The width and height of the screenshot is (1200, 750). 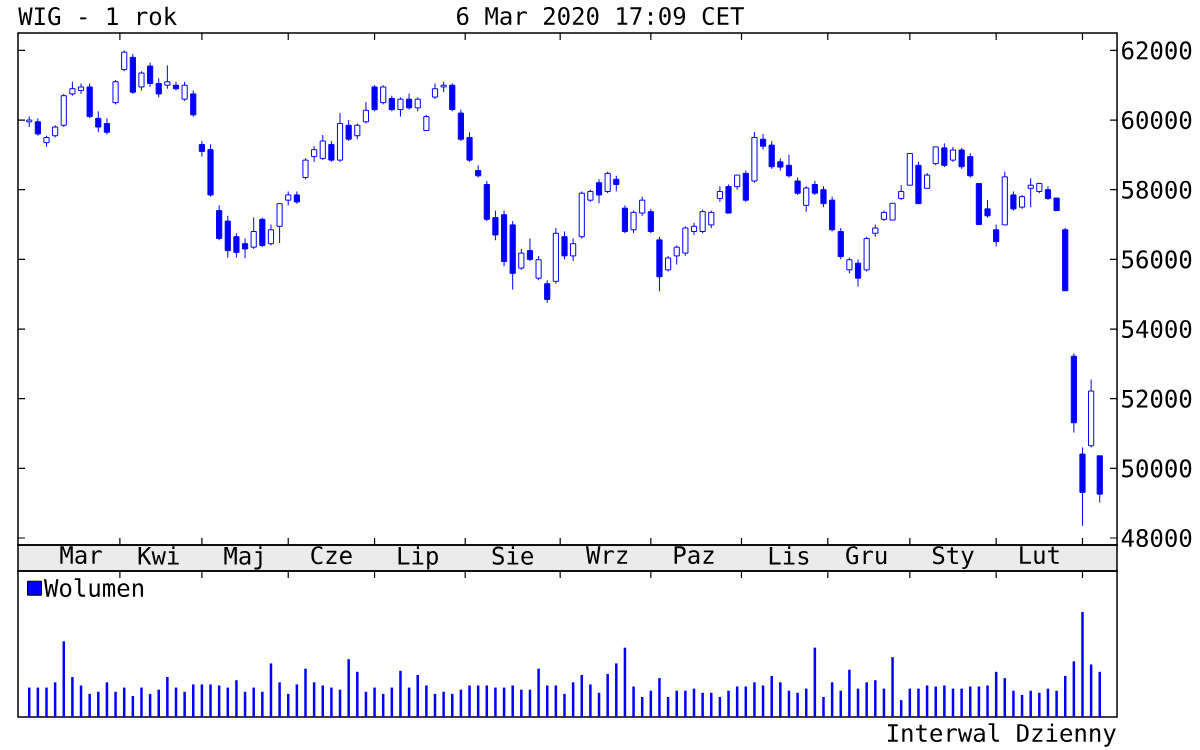 I want to click on y-tick-label: 48000, so click(x=1156, y=538).